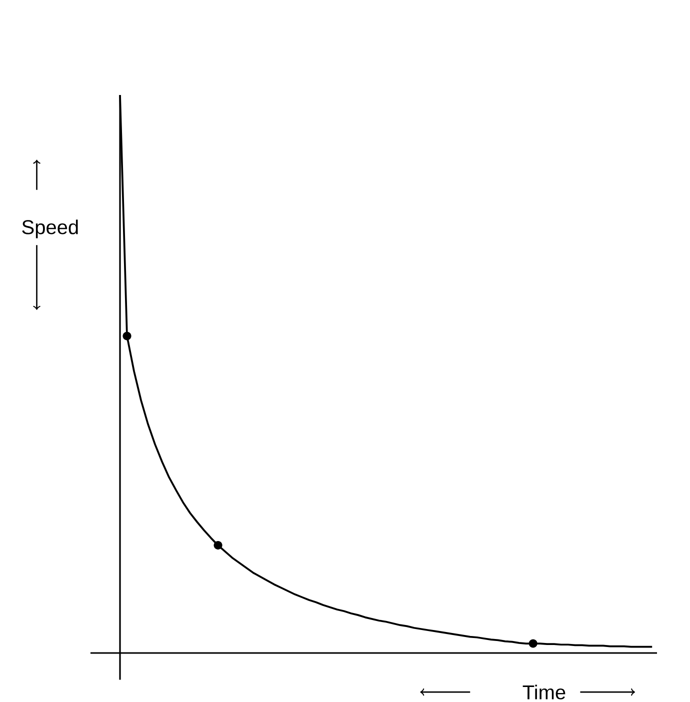 The width and height of the screenshot is (690, 702). What do you see at coordinates (50, 229) in the screenshot?
I see `y-axis-title: Speed` at bounding box center [50, 229].